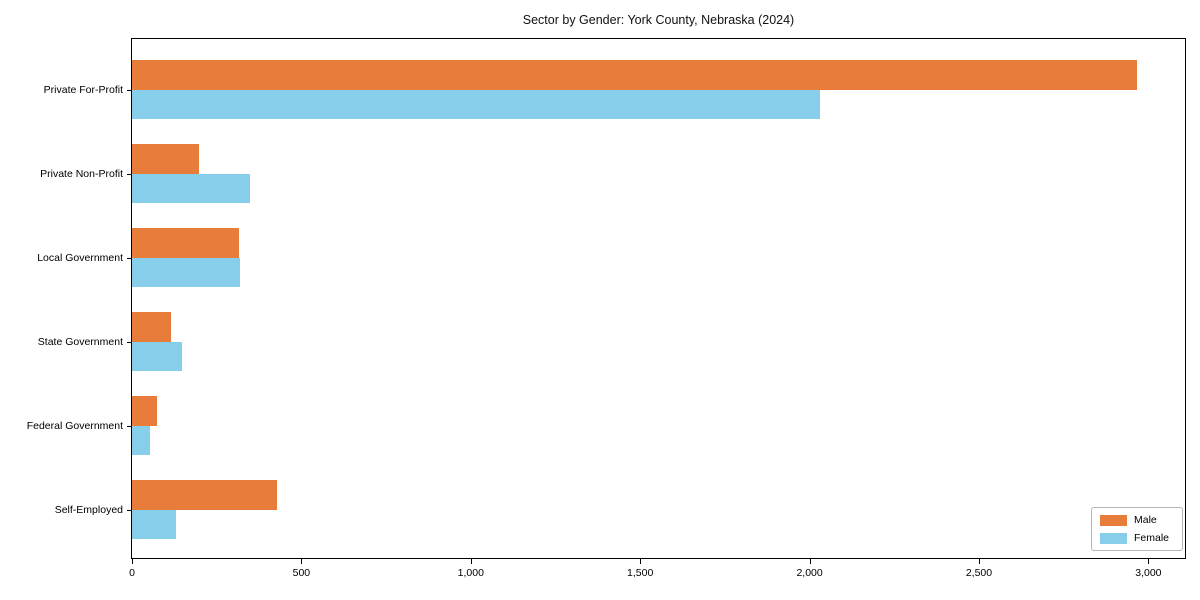 The image size is (1200, 600). I want to click on x-tick-label: 3,000, so click(1148, 573).